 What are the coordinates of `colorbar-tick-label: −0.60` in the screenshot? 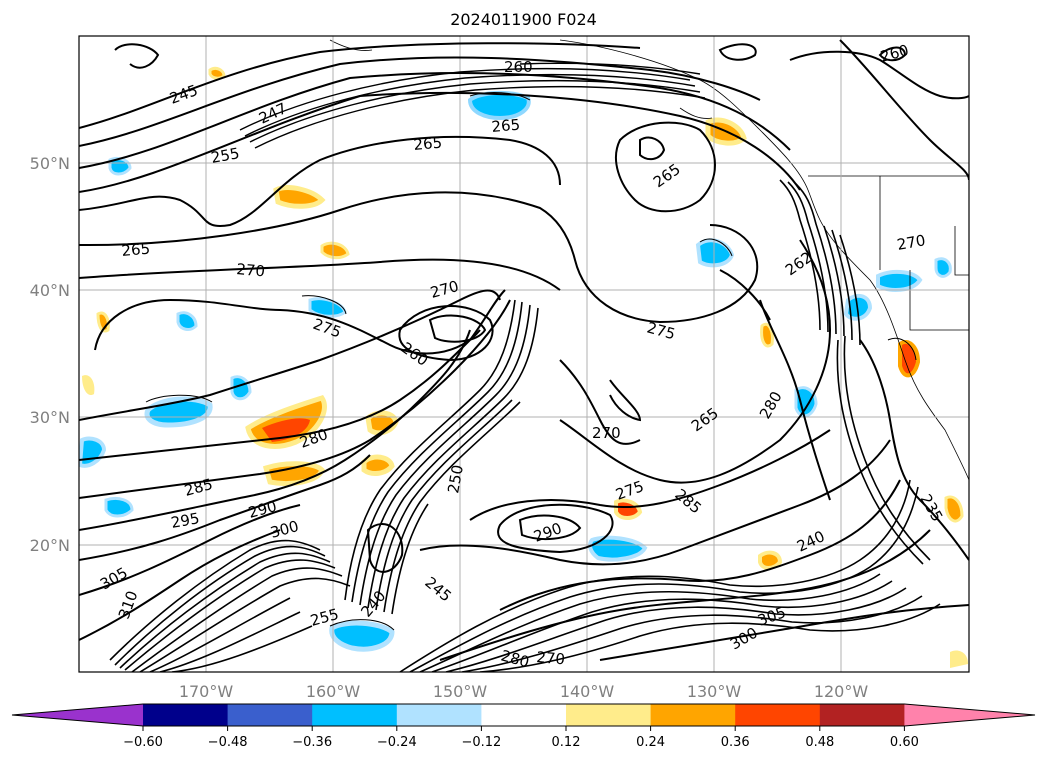 It's located at (143, 742).